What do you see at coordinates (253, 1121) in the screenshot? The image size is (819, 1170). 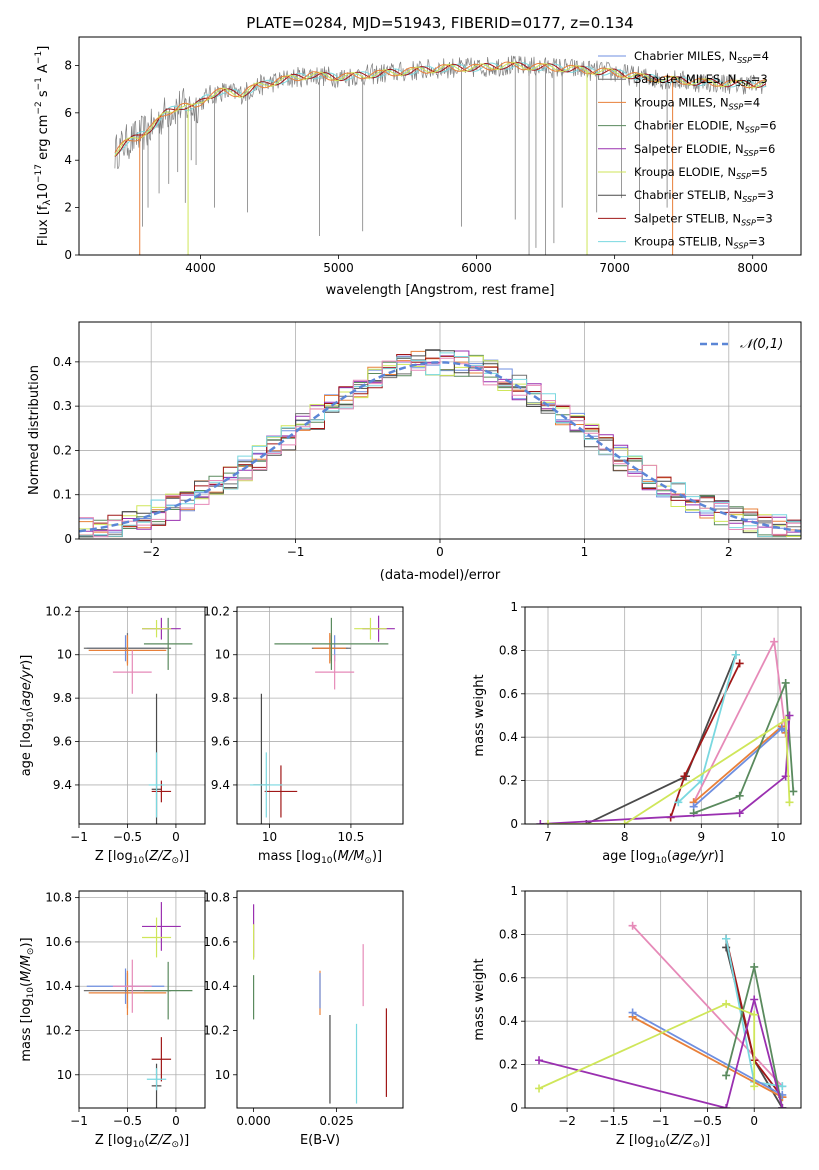 I see `x-tick-label: 0.000` at bounding box center [253, 1121].